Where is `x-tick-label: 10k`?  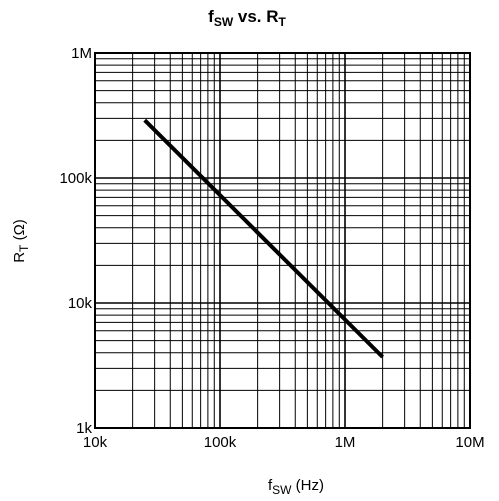 x-tick-label: 10k is located at coordinates (95, 442).